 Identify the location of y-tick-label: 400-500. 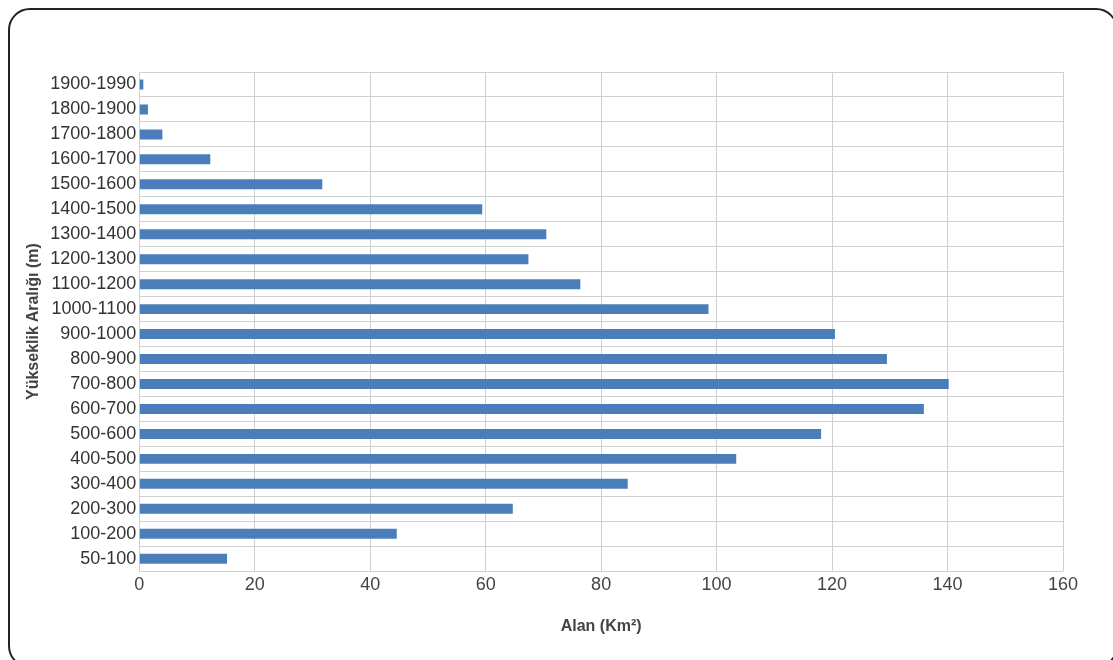
(103, 457).